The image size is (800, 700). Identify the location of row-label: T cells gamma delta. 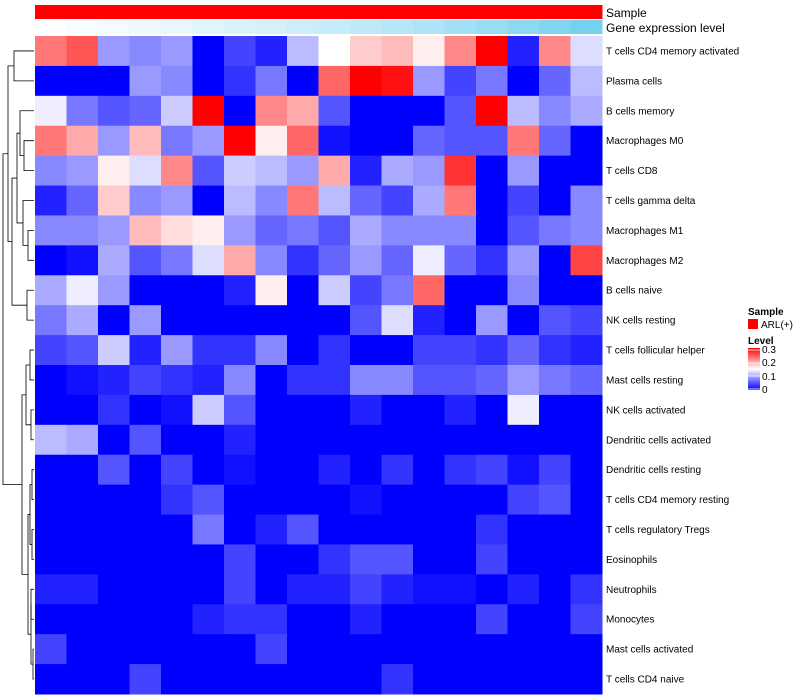
(651, 201).